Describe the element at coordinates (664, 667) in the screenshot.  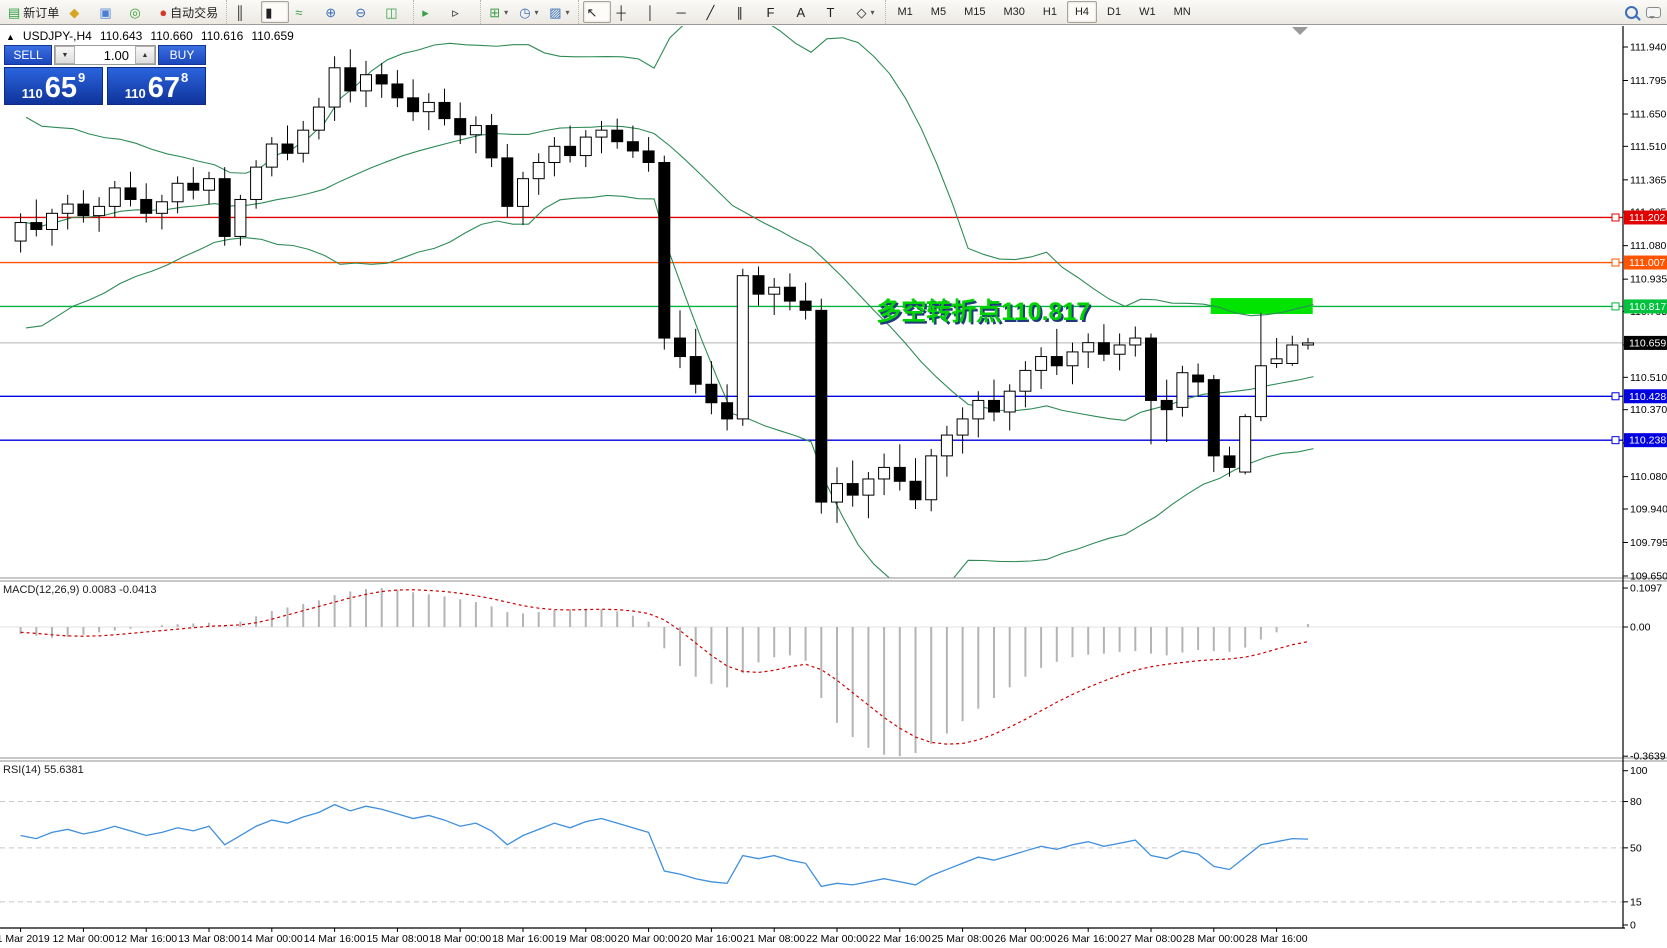
I see `macd-signal-line` at that location.